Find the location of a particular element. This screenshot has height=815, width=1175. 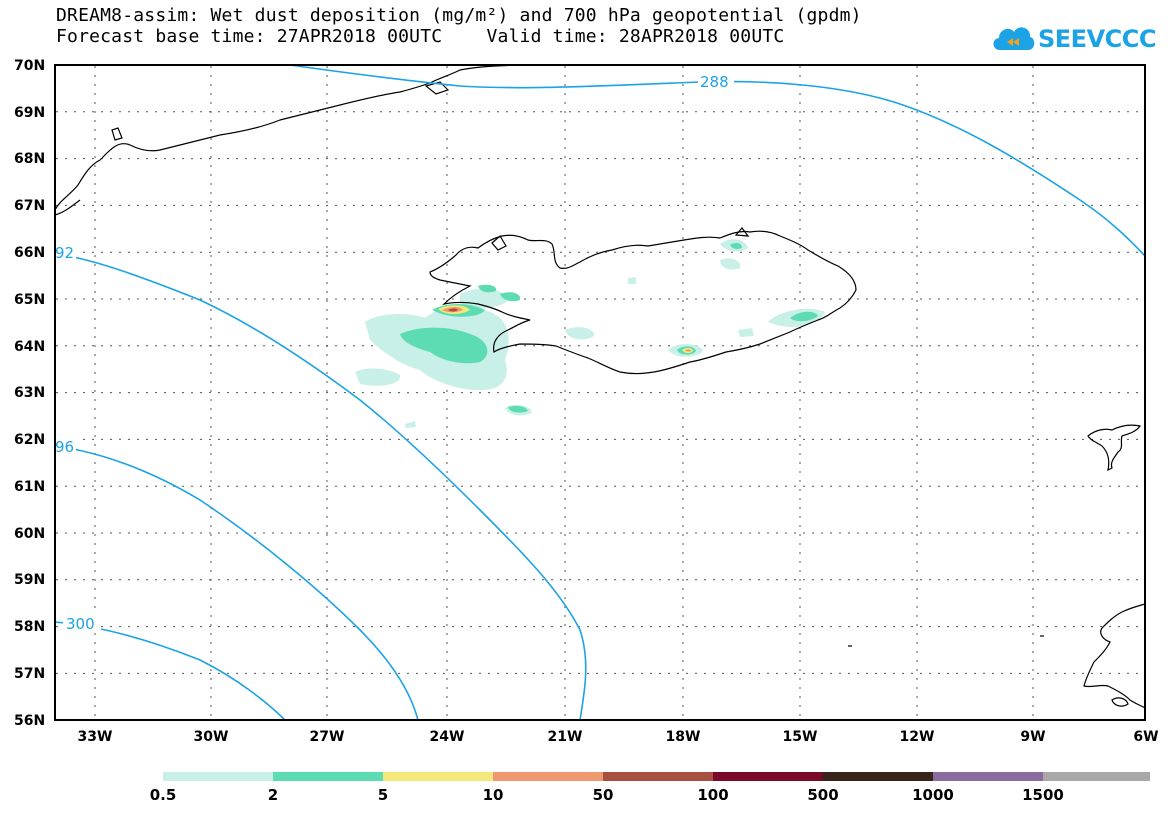

lat-label: 70N is located at coordinates (29, 66).